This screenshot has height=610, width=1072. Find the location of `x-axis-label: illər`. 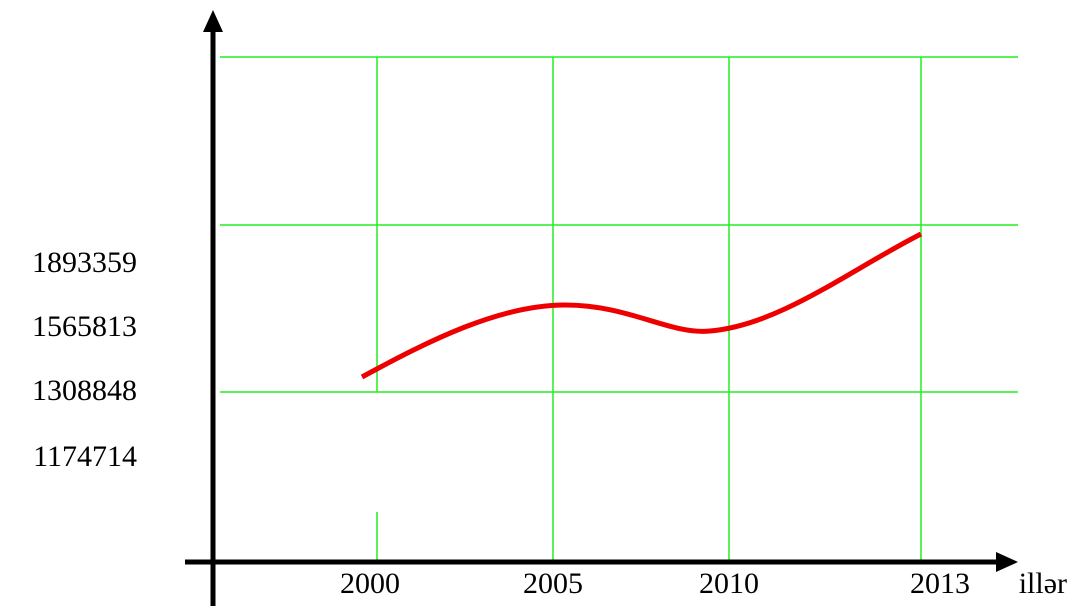

x-axis-label: illər is located at coordinates (1043, 583).